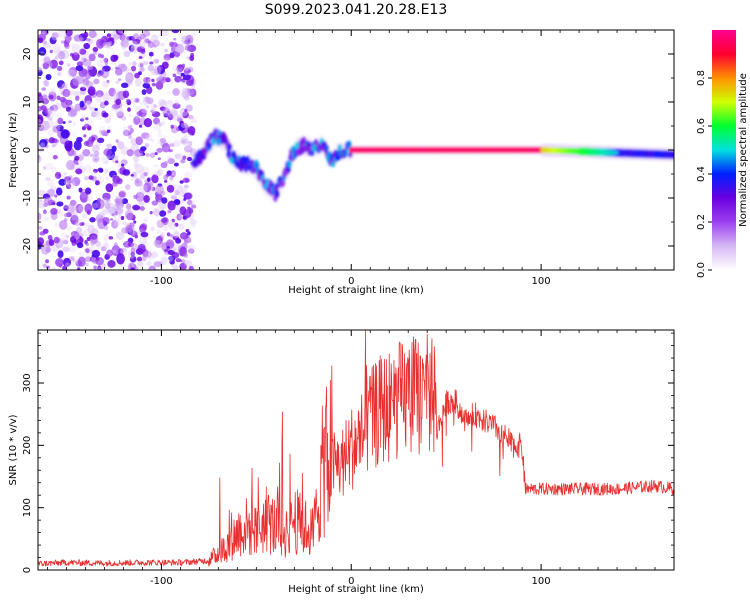 The image size is (750, 600). I want to click on spectrogram-y-tick-label: -10, so click(27, 198).